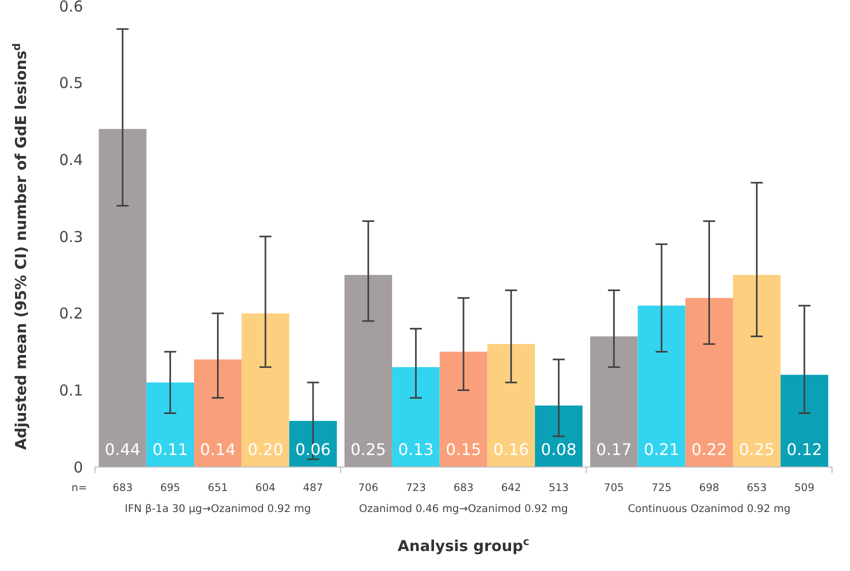 The height and width of the screenshot is (571, 850). What do you see at coordinates (614, 488) in the screenshot?
I see `text: 705` at bounding box center [614, 488].